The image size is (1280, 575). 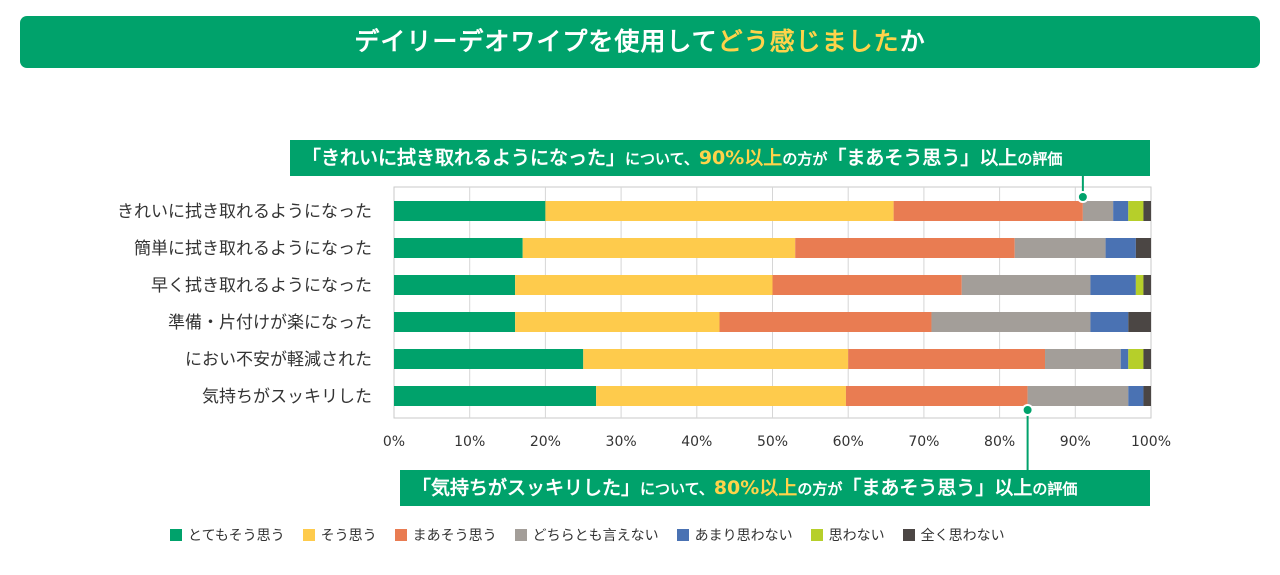 I want to click on callout-top-mid: について、, so click(x=662, y=159).